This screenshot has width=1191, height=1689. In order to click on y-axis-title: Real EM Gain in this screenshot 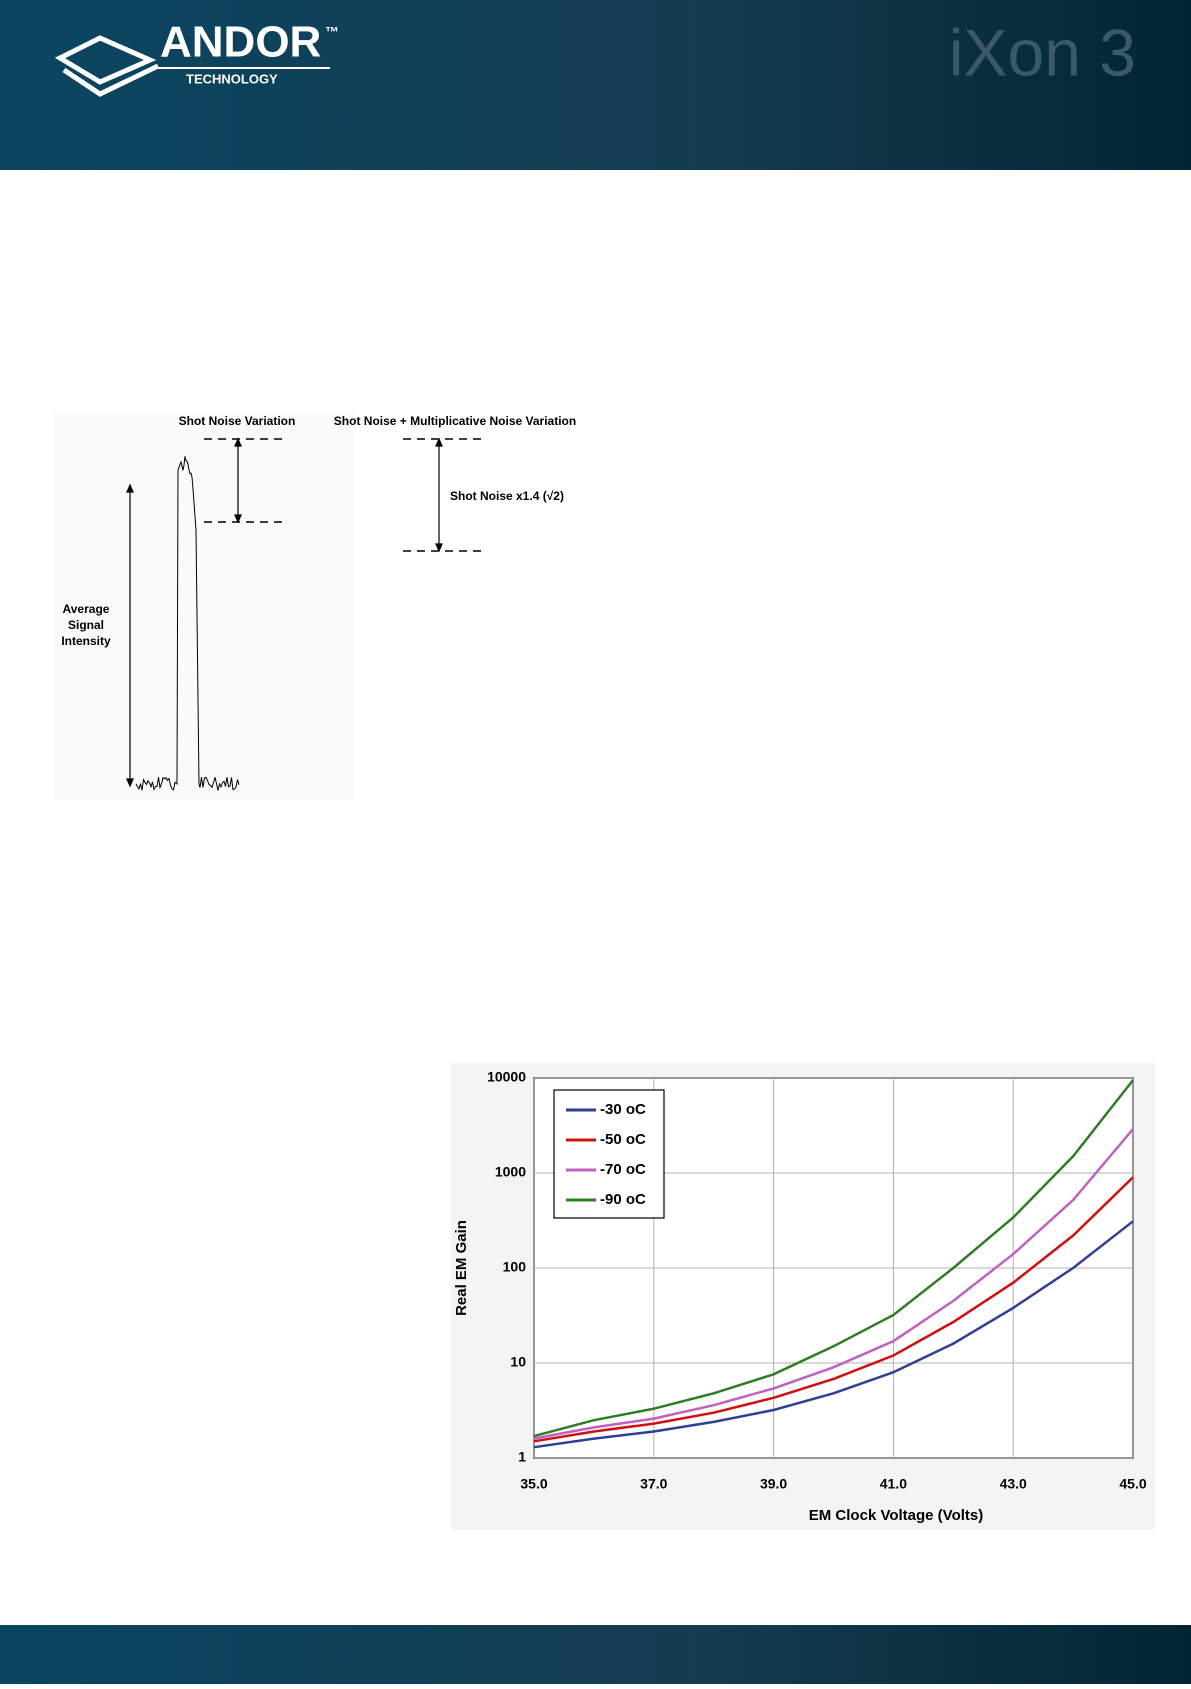, I will do `click(461, 1268)`.